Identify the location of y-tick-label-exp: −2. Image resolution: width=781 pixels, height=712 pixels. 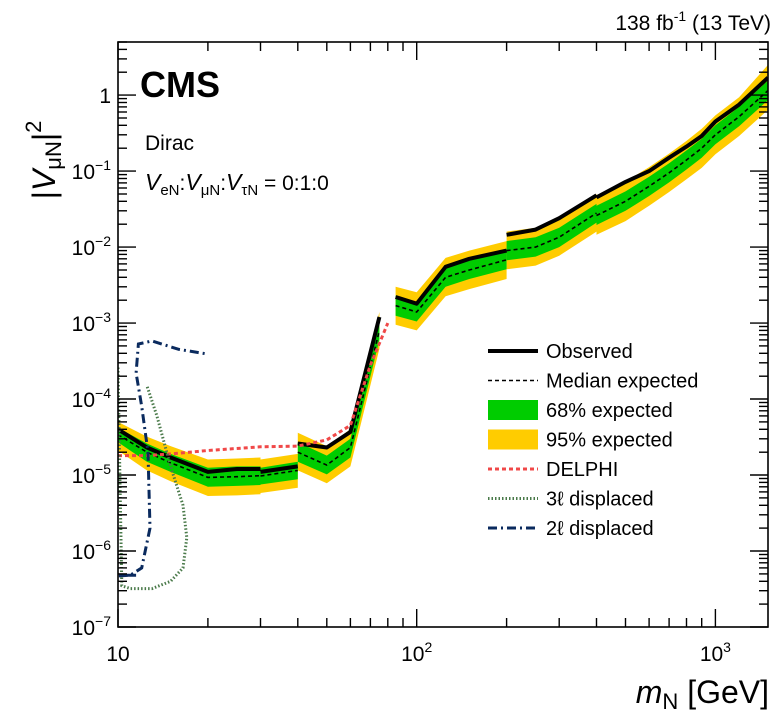
(103, 241).